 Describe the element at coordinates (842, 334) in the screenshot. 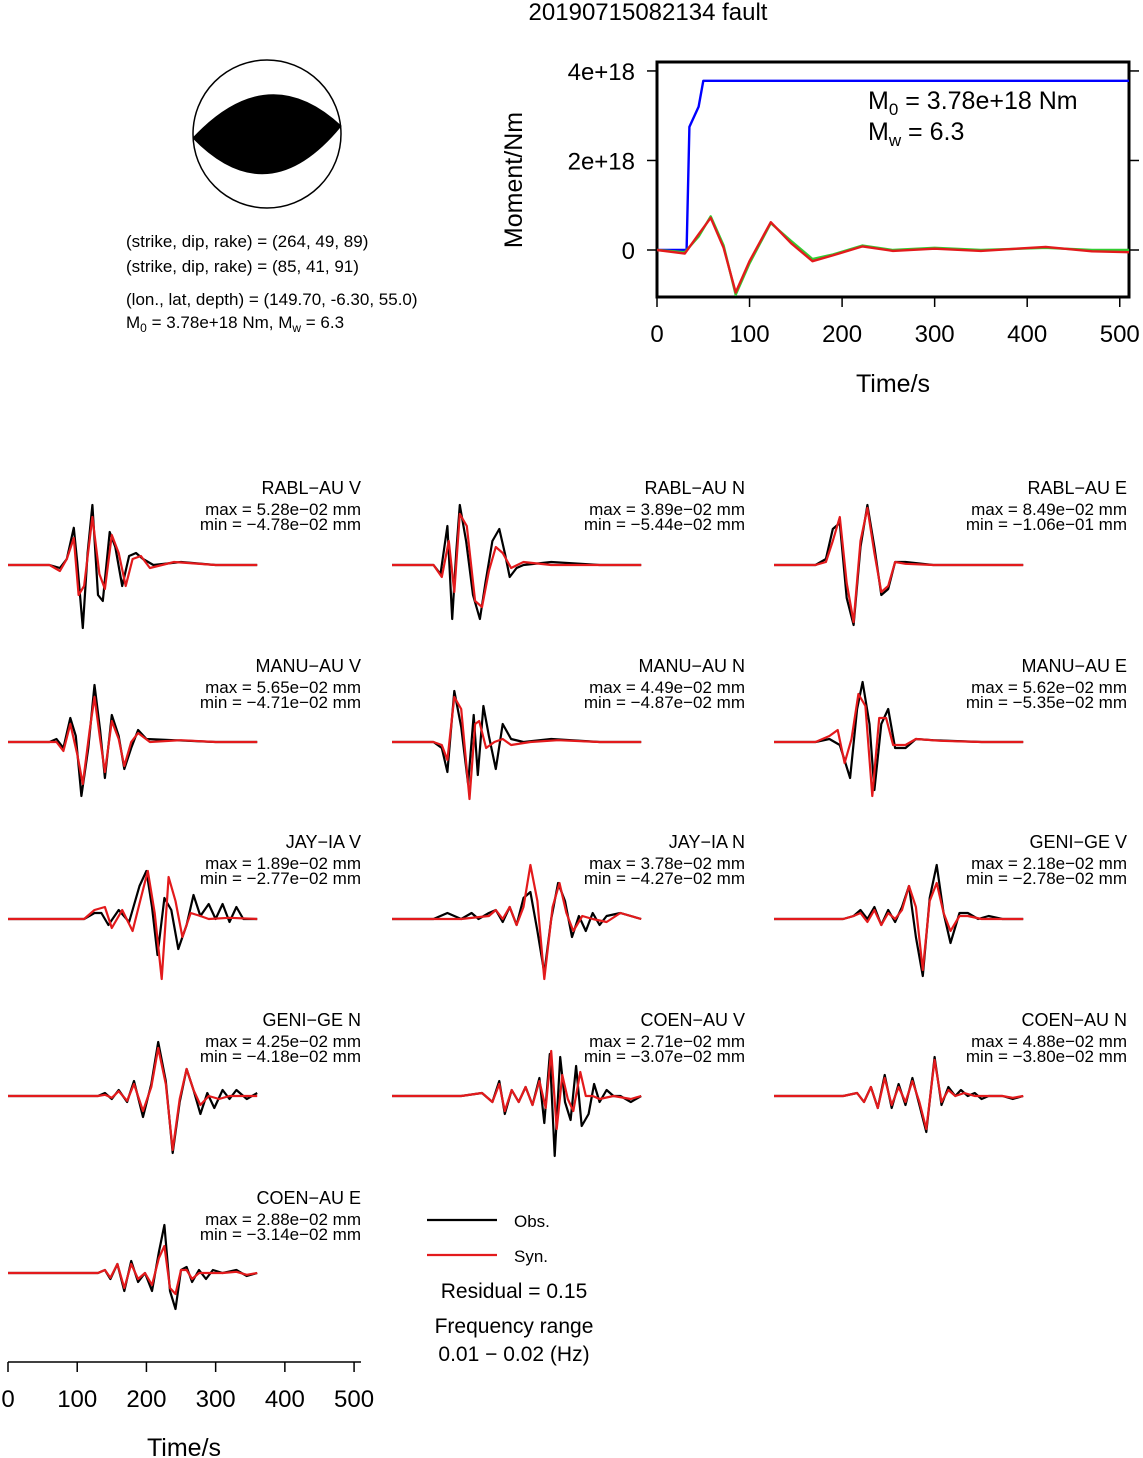

I see `stf-x-tick-label: 200` at that location.